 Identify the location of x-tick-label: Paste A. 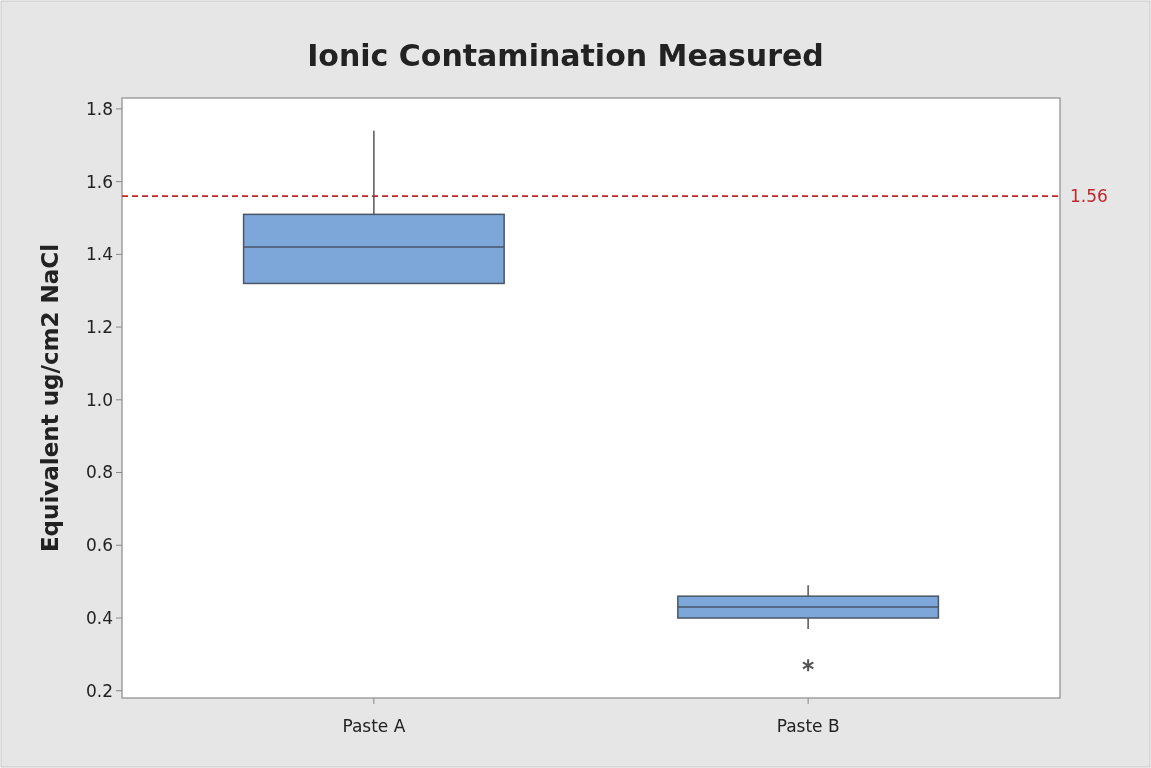
(374, 726).